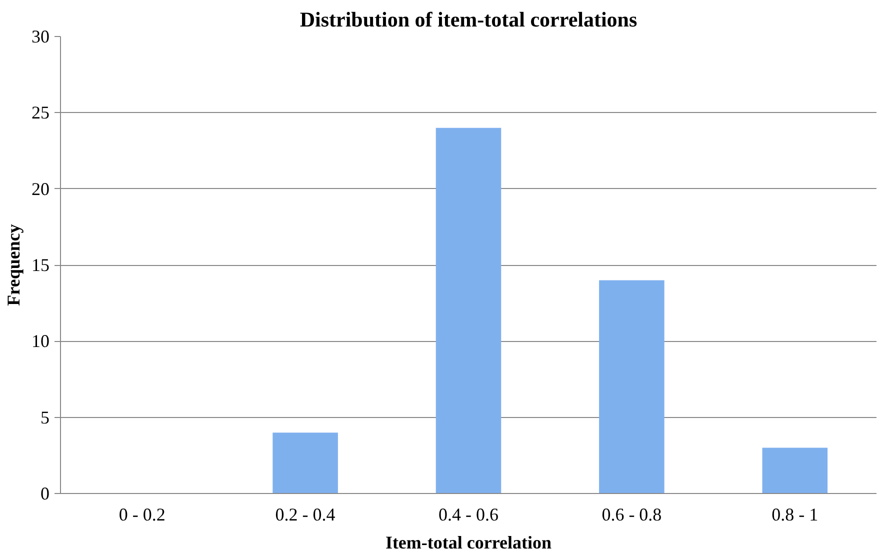  Describe the element at coordinates (142, 514) in the screenshot. I see `x-tick-label: 0 - 0.2` at that location.